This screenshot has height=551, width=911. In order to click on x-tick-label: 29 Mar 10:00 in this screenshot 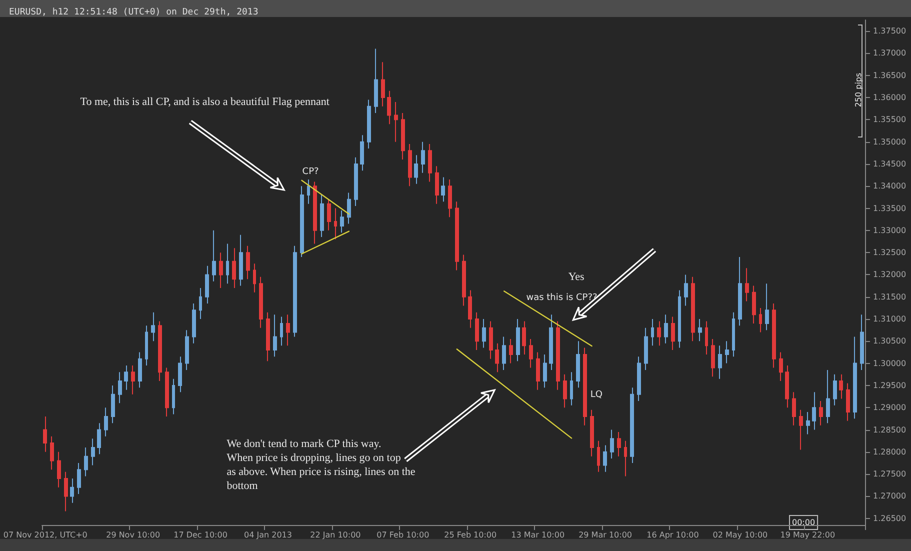, I will do `click(605, 535)`.